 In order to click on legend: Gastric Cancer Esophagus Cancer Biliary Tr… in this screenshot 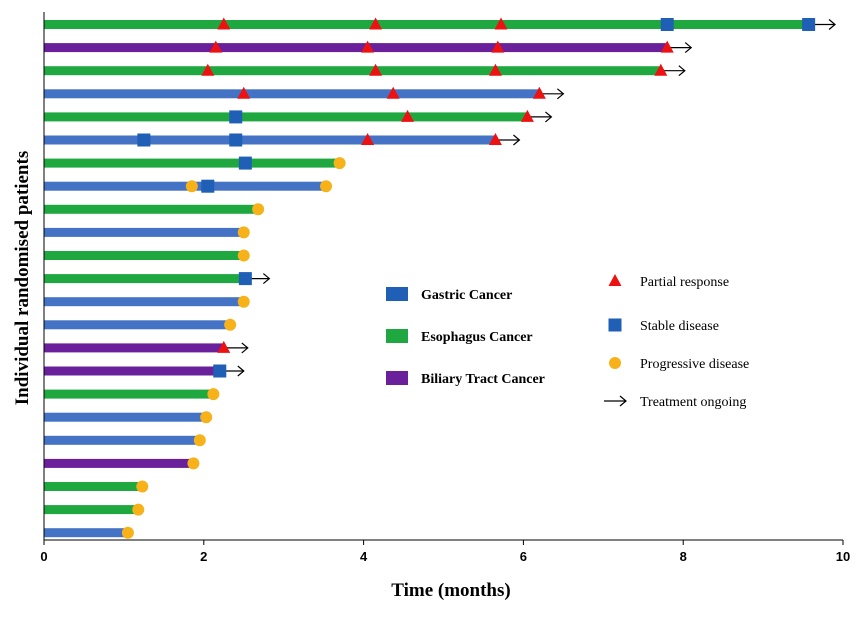, I will do `click(567, 342)`.